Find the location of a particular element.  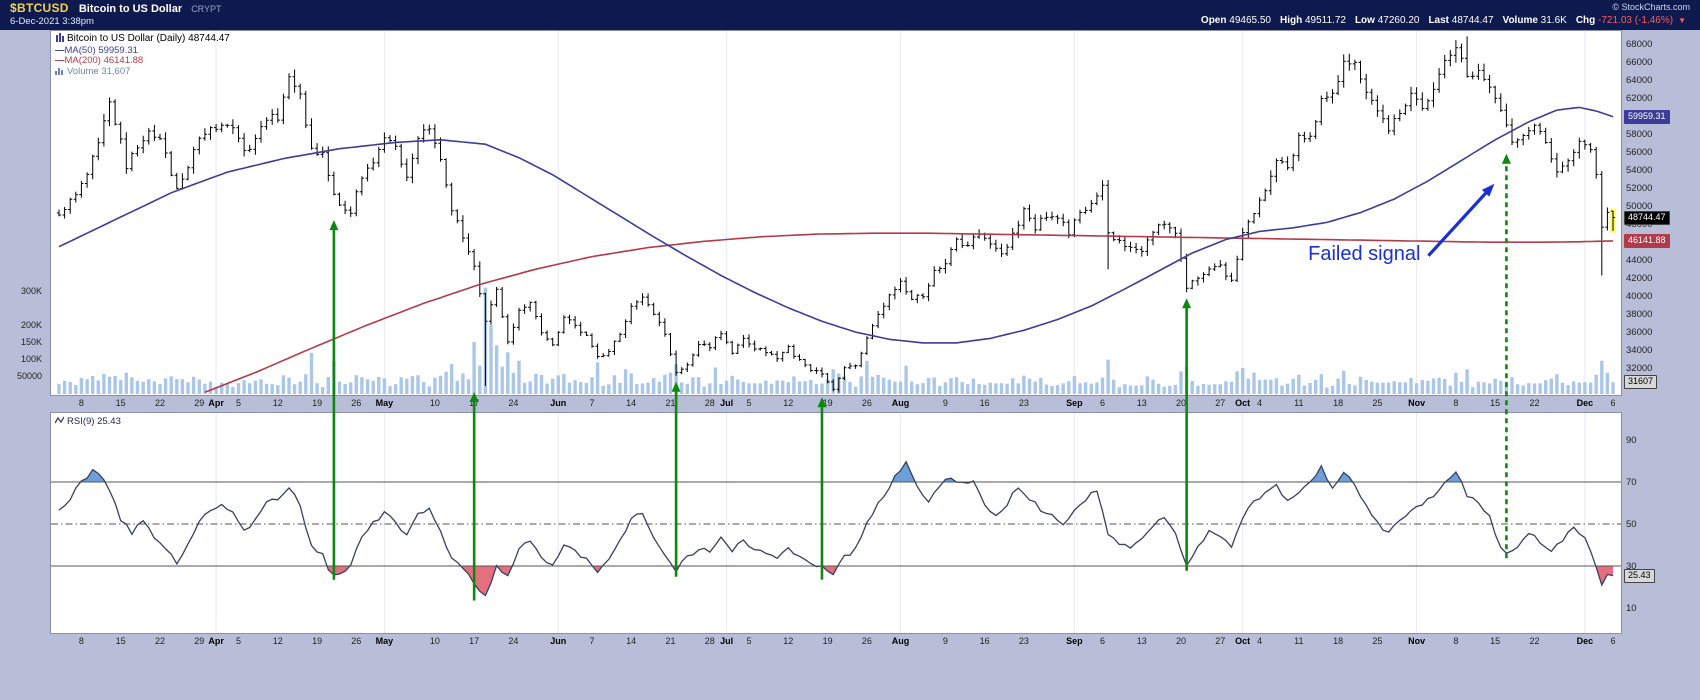

volume-axis: 300K 200K 150K 100K 50000 is located at coordinates (24, 213).